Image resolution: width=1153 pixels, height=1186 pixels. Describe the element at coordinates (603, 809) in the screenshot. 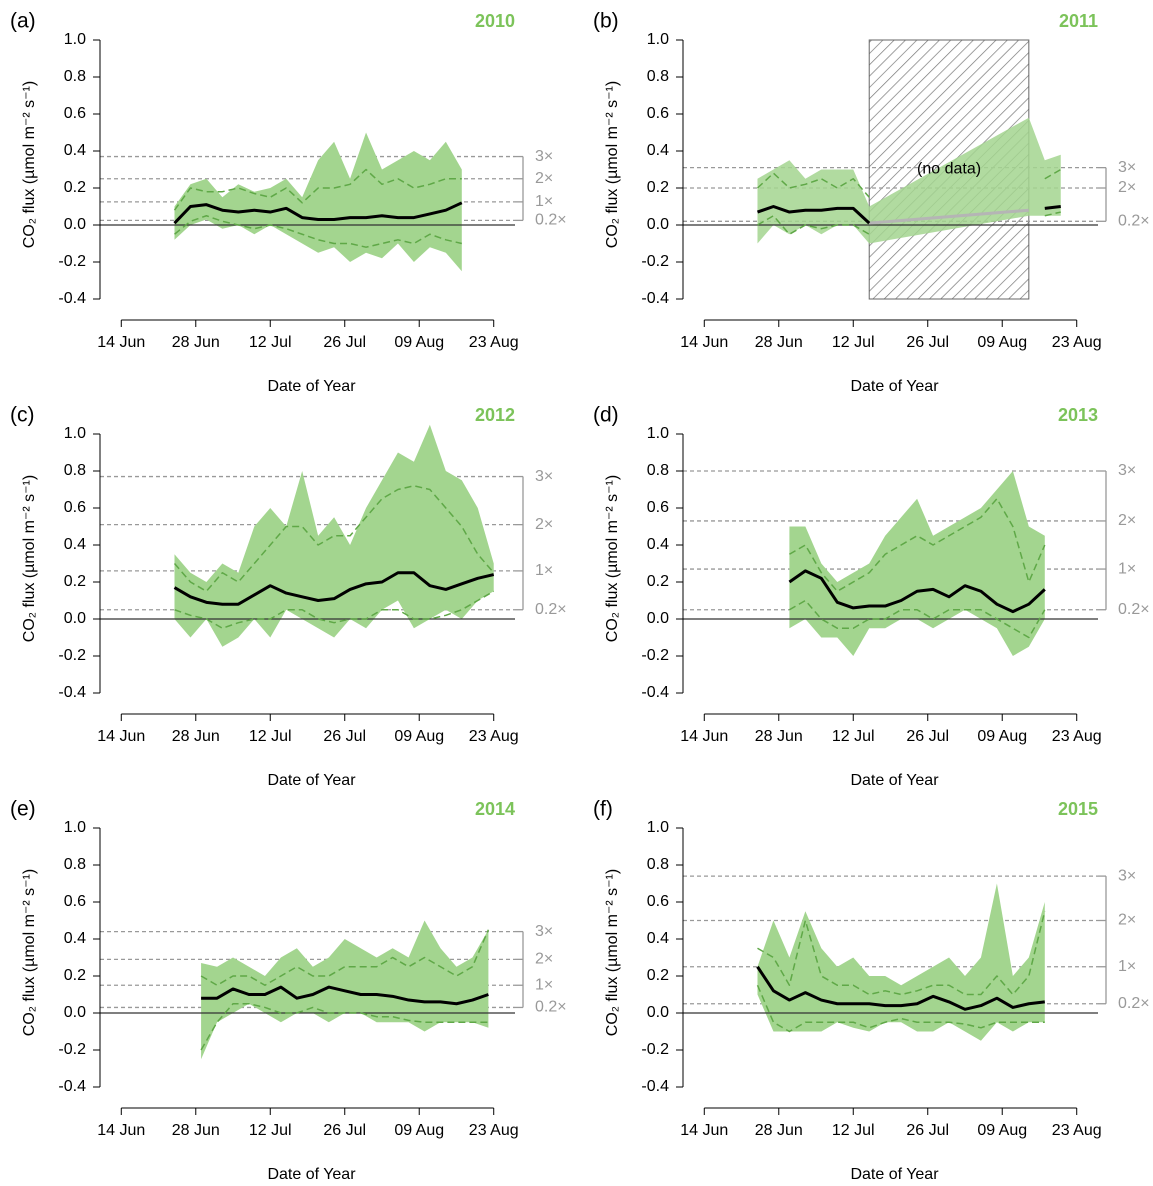

I see `panel-label: (f)` at that location.